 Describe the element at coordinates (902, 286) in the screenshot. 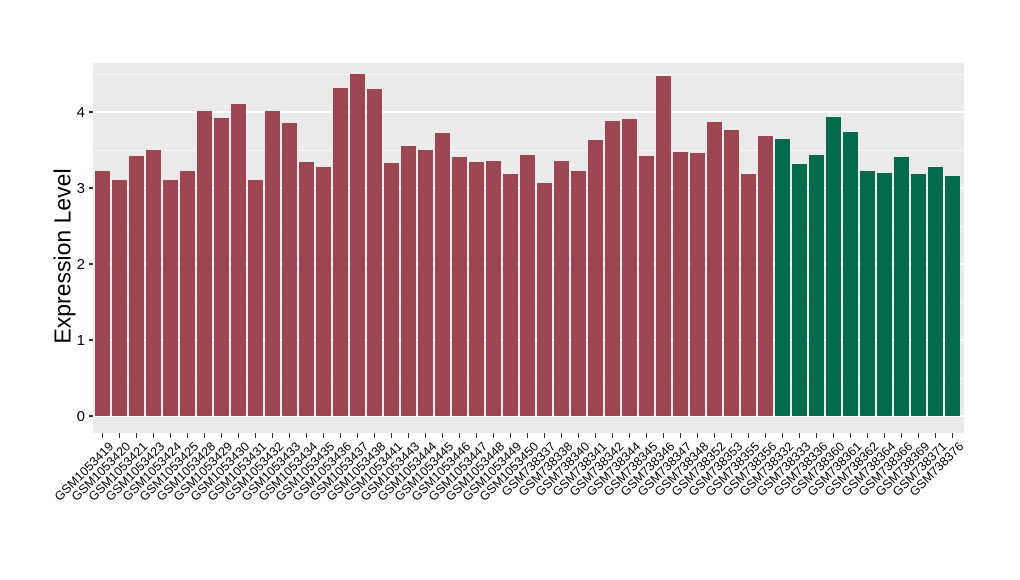

I see `bar-GSM738366` at that location.